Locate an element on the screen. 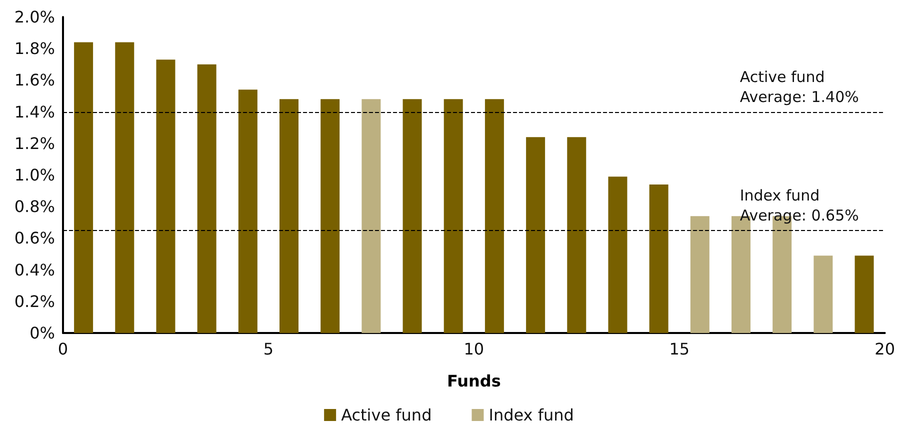 Image resolution: width=898 pixels, height=430 pixels. y-tick-label: 0.8% is located at coordinates (34, 206).